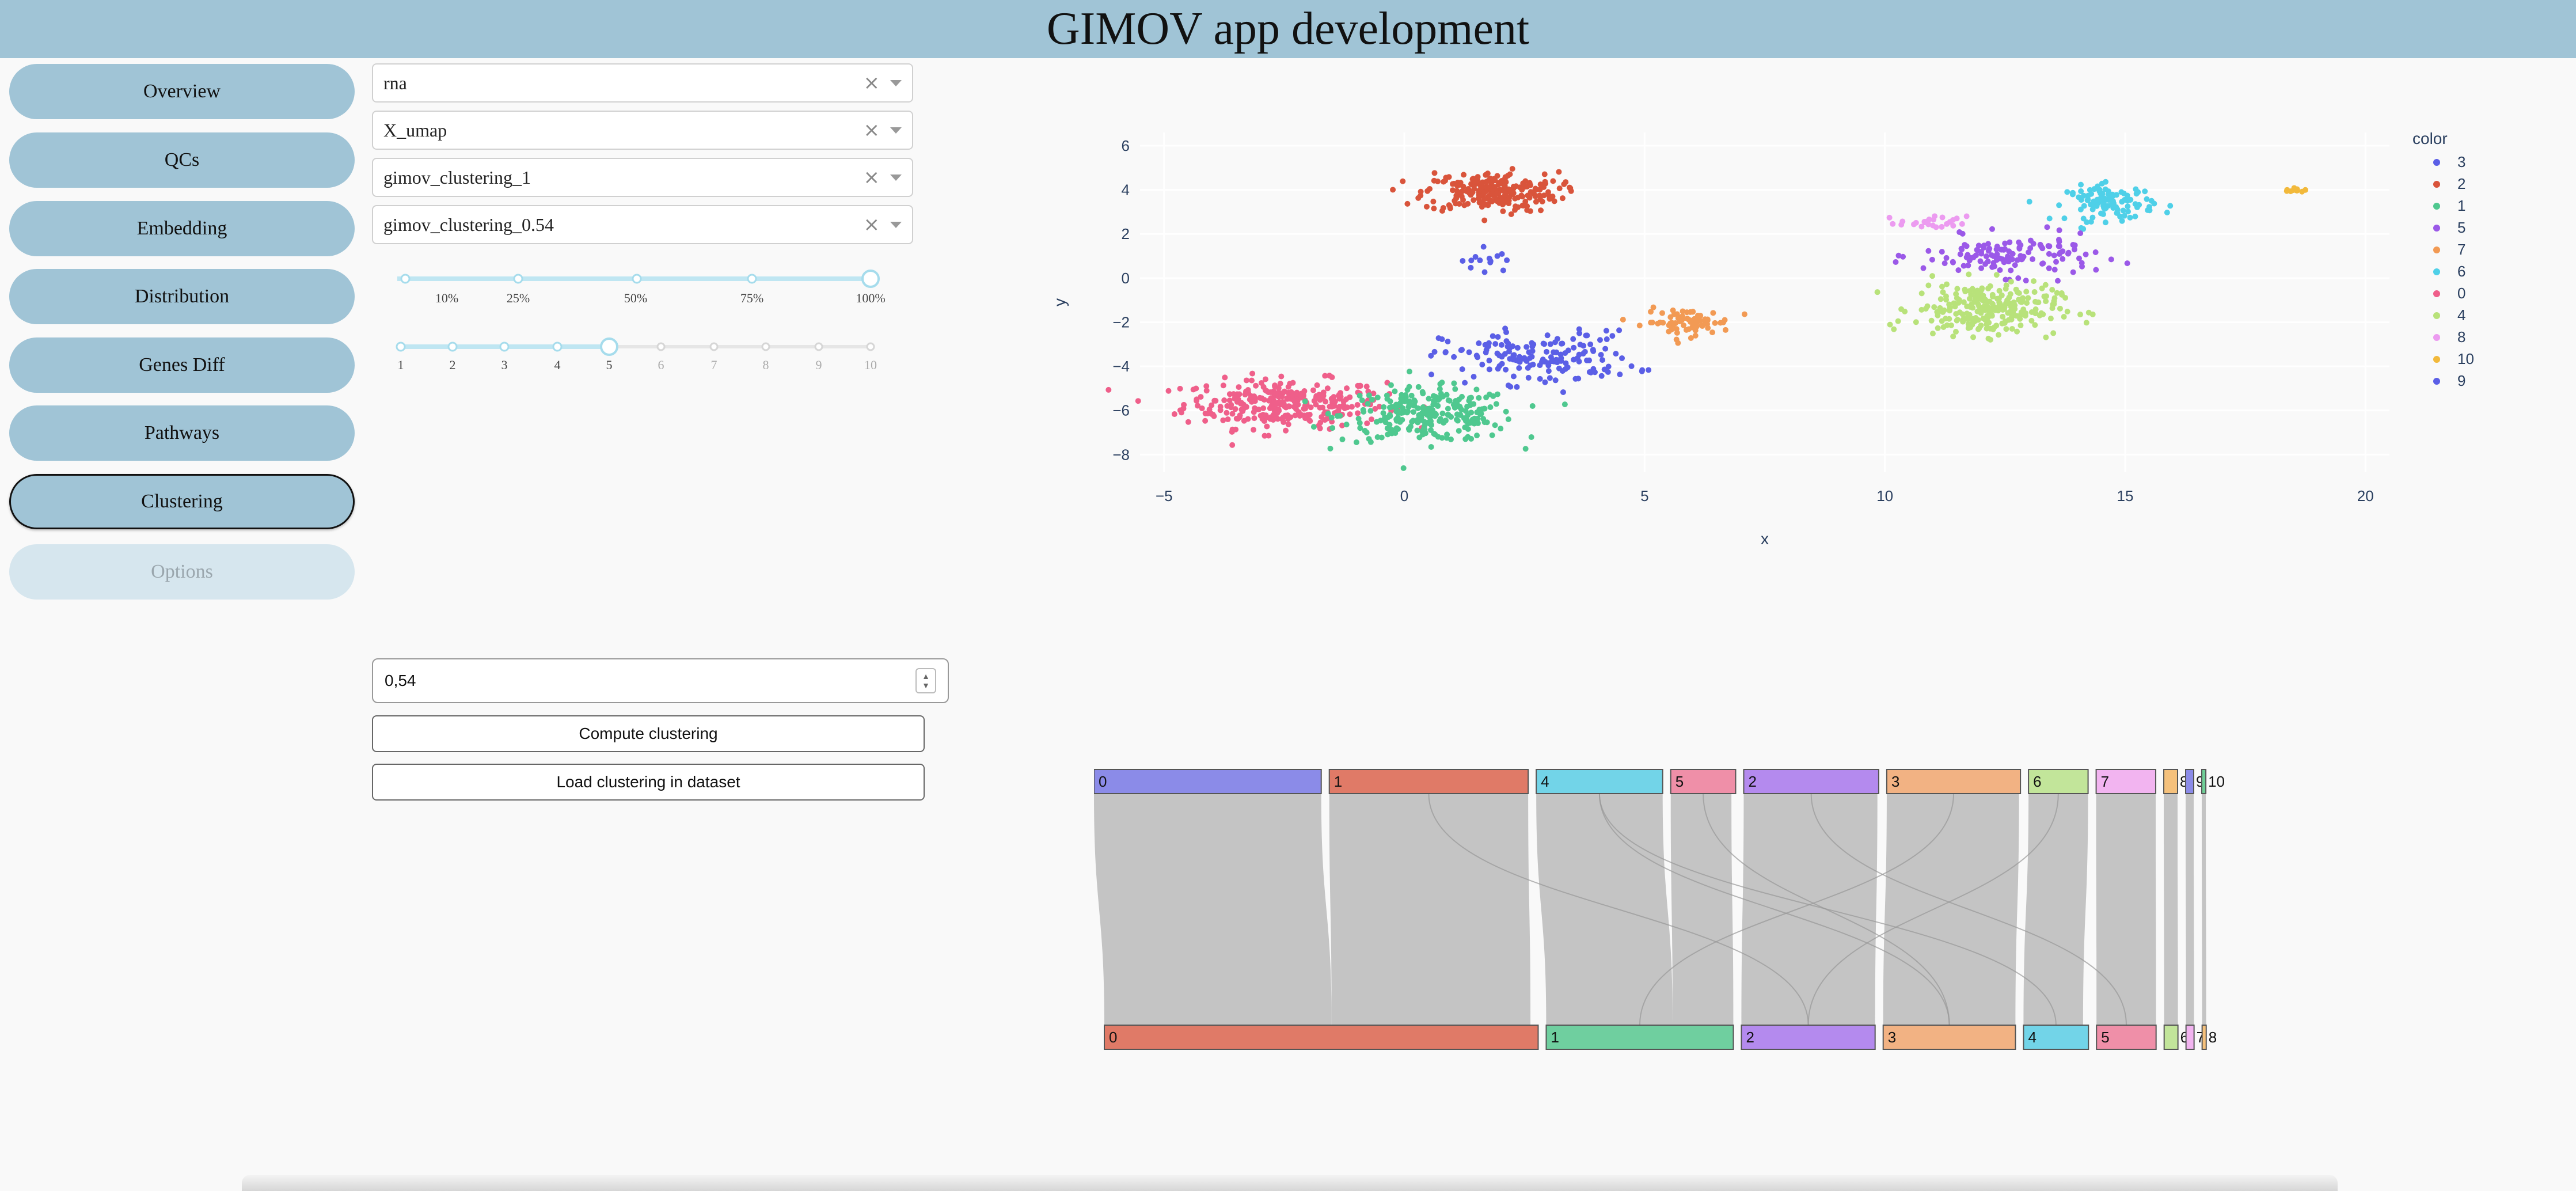 This screenshot has height=1191, width=2576. What do you see at coordinates (642, 130) in the screenshot?
I see `embedding-dropdown: X_umap ×` at bounding box center [642, 130].